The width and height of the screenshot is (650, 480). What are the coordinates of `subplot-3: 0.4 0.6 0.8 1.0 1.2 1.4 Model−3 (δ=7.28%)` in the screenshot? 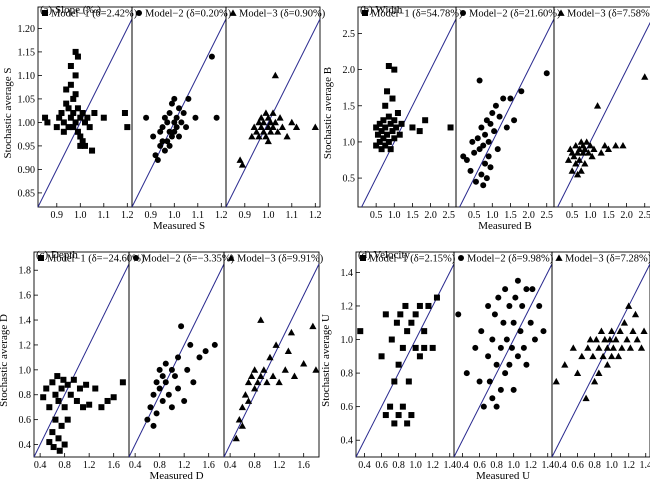 It's located at (600, 361).